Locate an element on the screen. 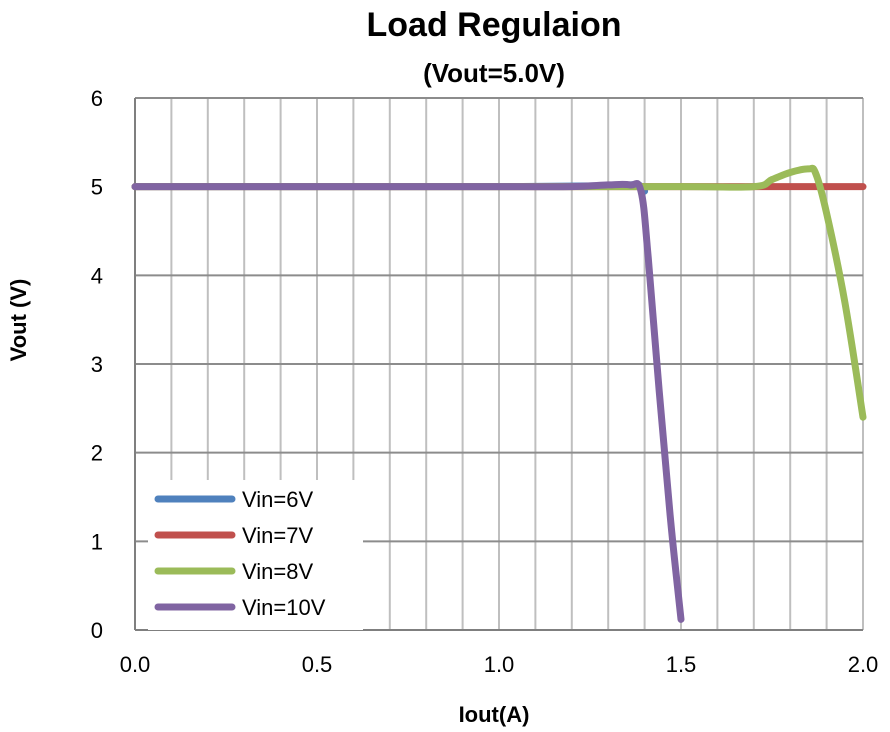  y-tick-label: 3 is located at coordinates (97, 364).